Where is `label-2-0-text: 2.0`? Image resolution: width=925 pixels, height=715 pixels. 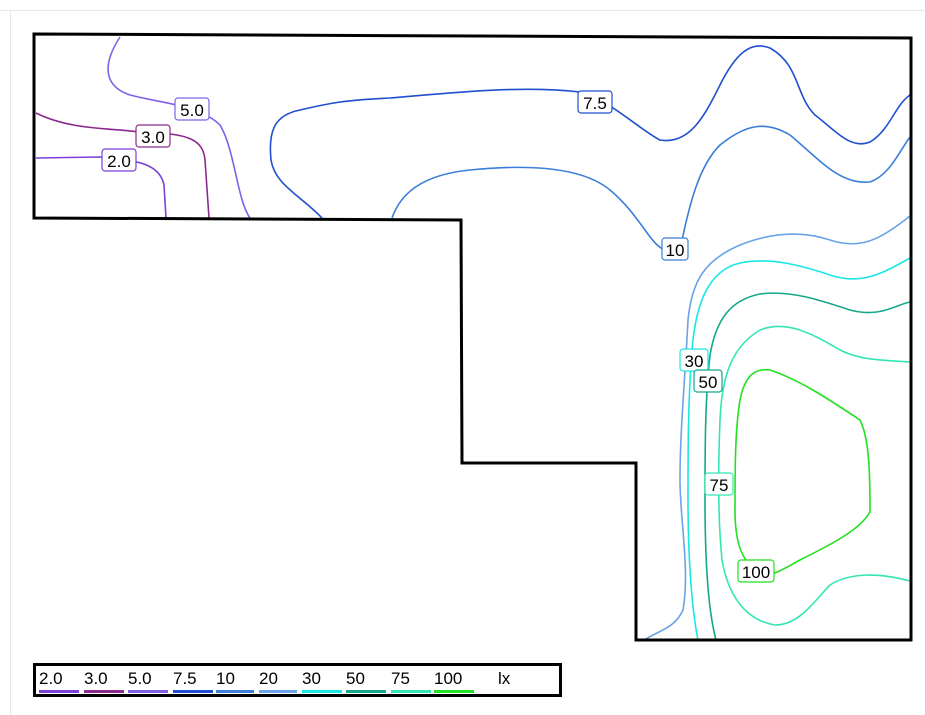
label-2-0-text: 2.0 is located at coordinates (119, 161).